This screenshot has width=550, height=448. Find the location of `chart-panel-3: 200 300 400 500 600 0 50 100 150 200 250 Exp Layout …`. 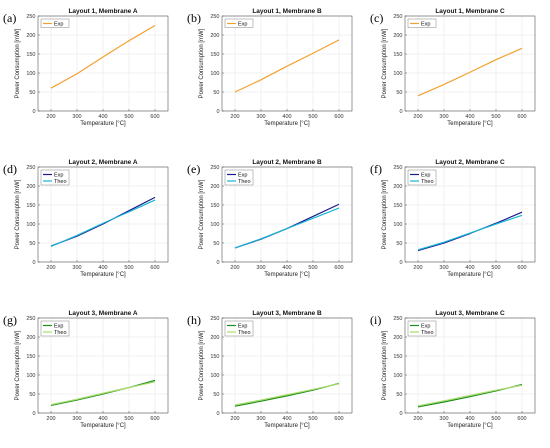

chart-panel-3: 200 300 400 500 600 0 50 100 150 200 250 Exp Layout … is located at coordinates (453, 67).